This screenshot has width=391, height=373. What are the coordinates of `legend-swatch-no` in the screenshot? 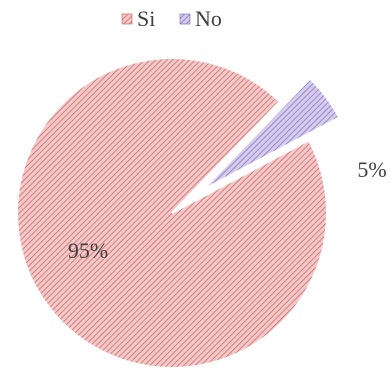 It's located at (185, 19).